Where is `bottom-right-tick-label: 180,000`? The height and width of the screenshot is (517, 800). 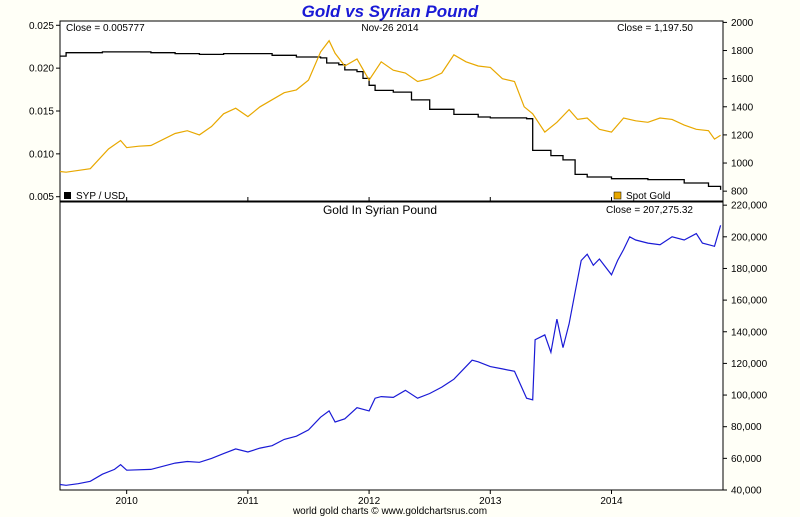
bottom-right-tick-label: 180,000 is located at coordinates (749, 269).